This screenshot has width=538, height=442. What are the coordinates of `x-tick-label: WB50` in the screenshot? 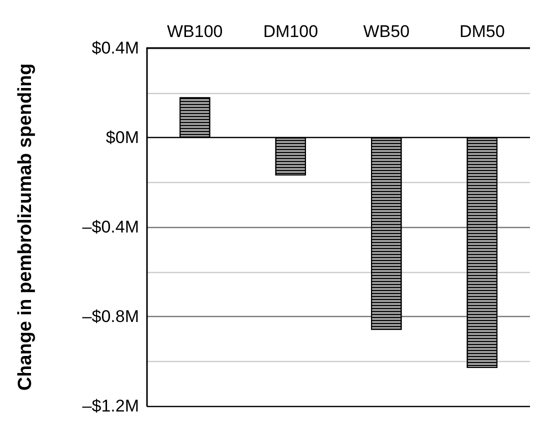 It's located at (386, 31).